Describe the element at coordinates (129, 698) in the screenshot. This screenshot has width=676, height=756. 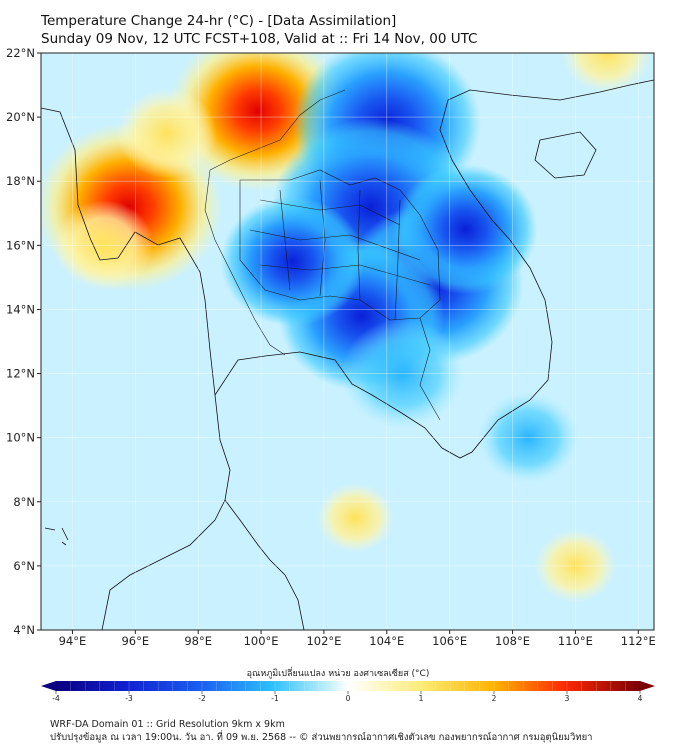
I see `colorbar-tick-label: -3` at that location.